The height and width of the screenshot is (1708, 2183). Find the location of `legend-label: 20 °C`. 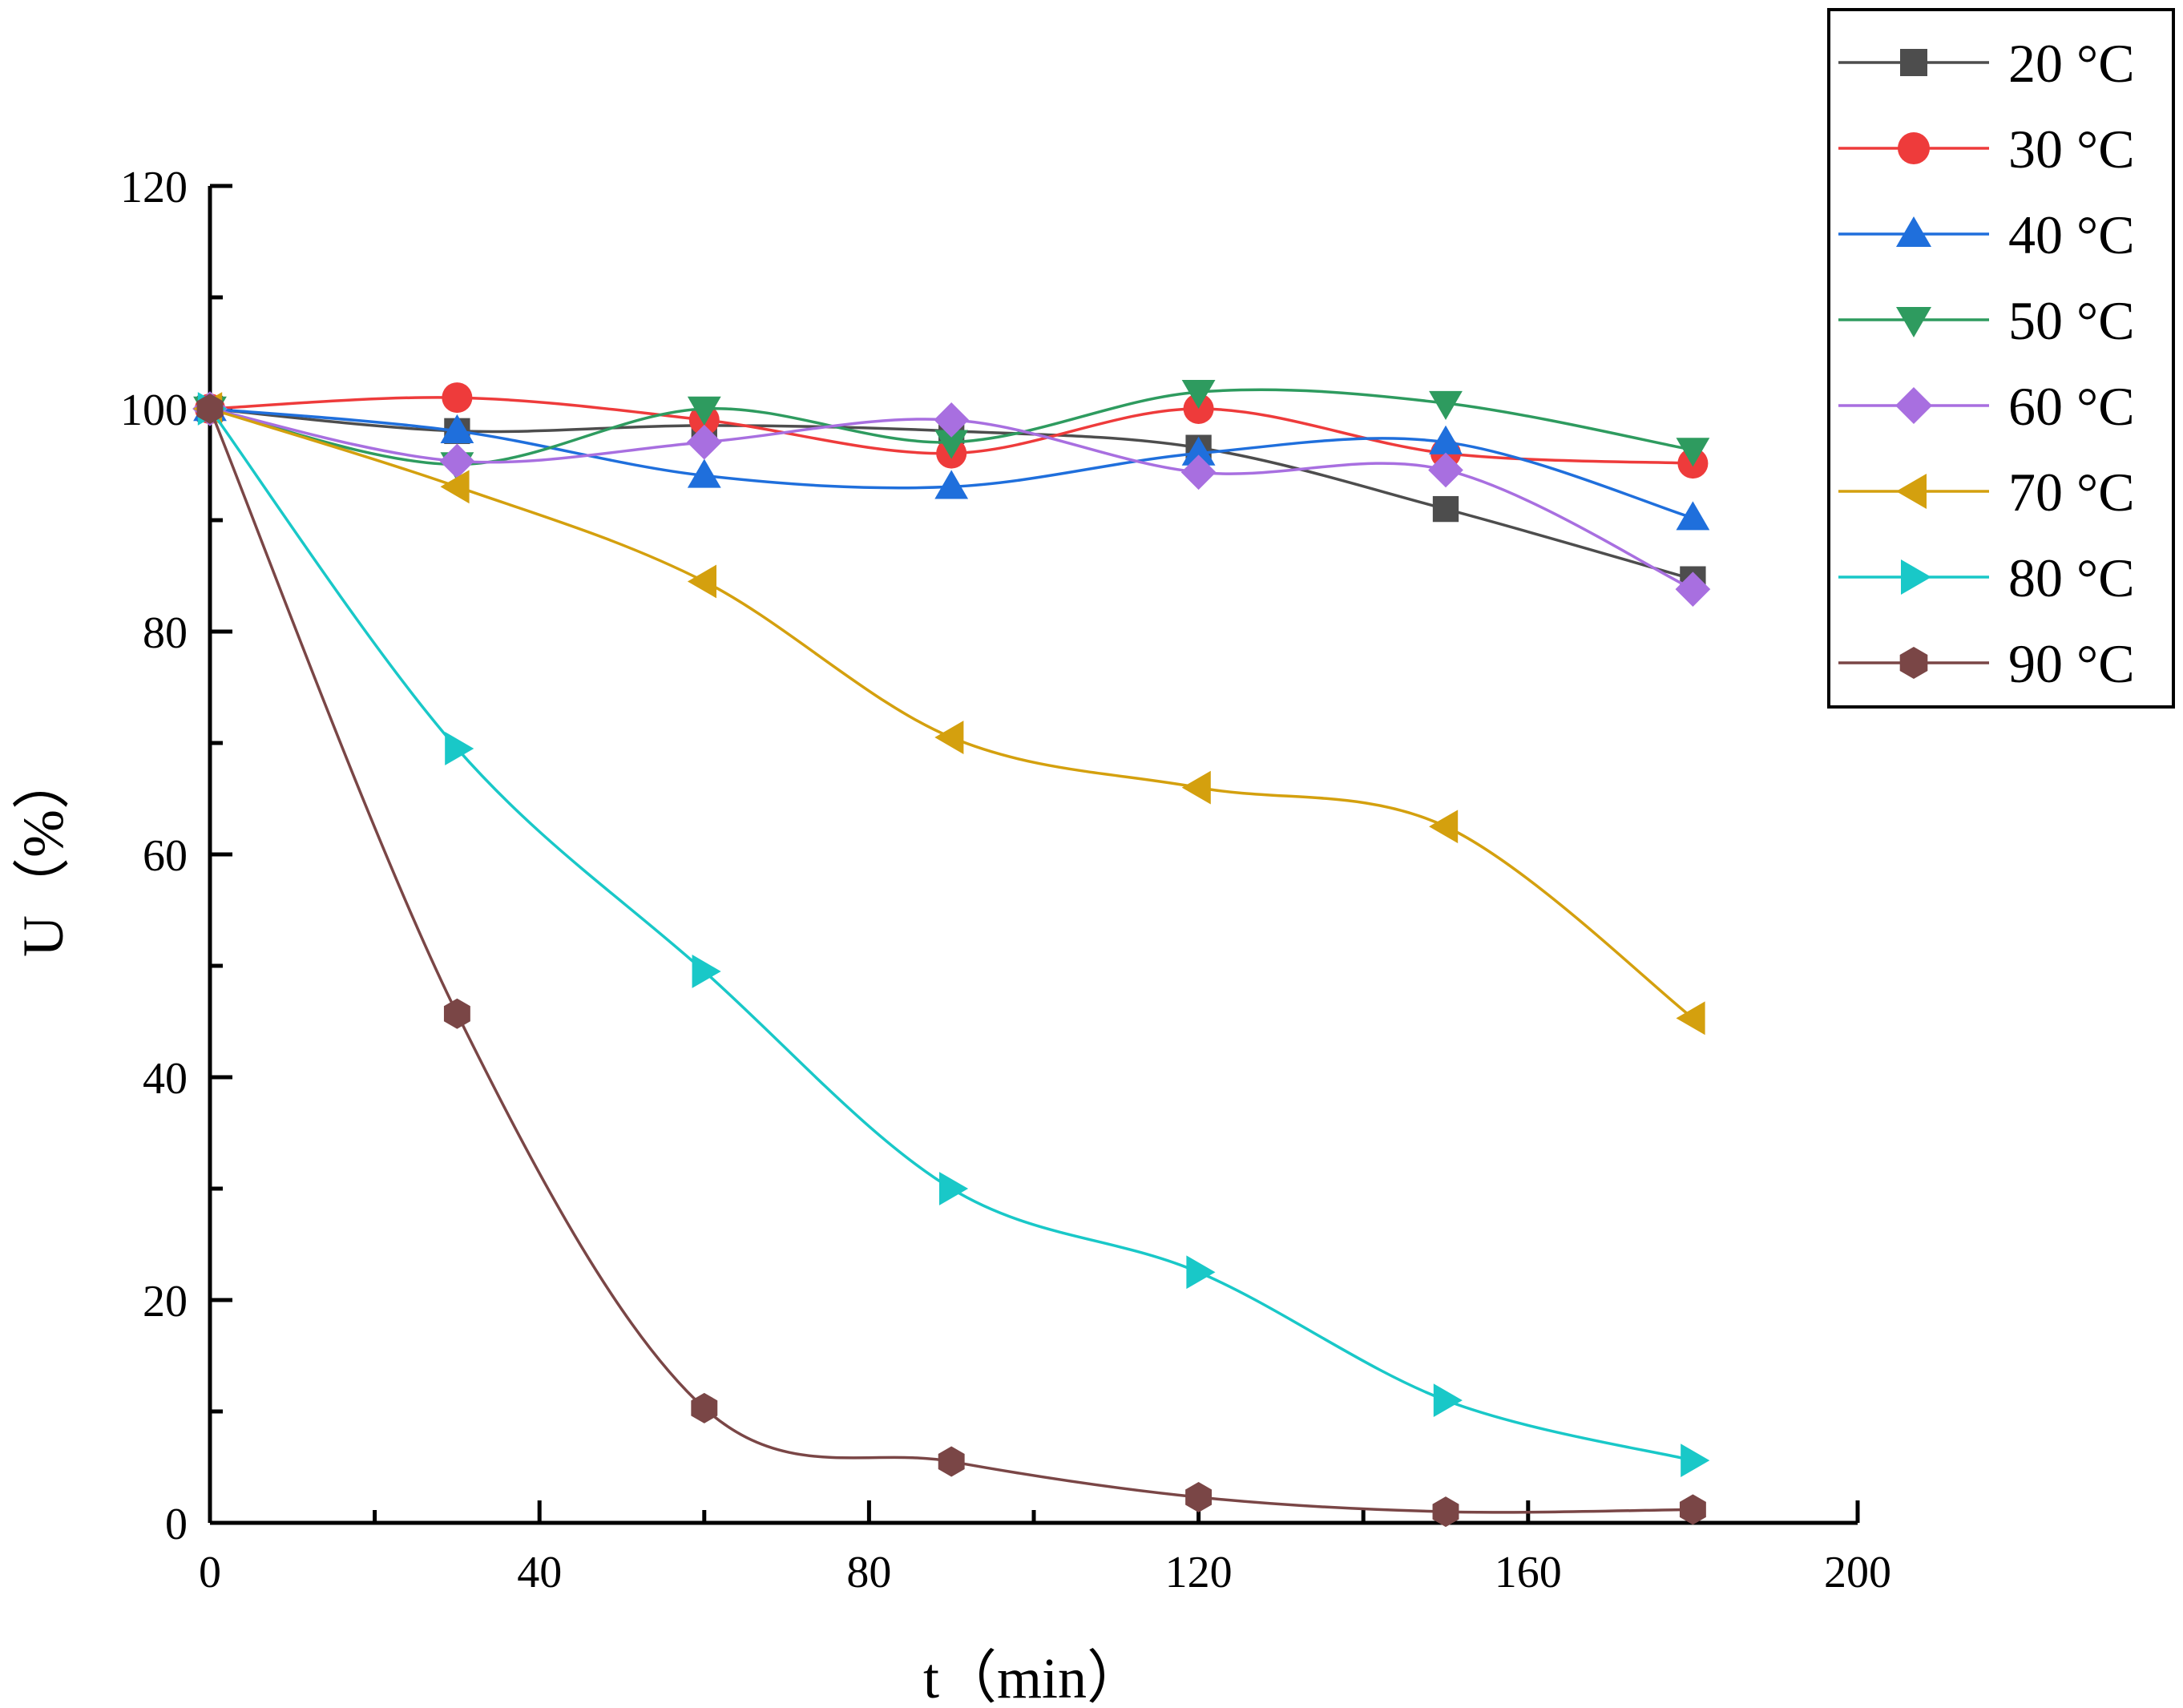

legend-label: 20 °C is located at coordinates (2071, 63).